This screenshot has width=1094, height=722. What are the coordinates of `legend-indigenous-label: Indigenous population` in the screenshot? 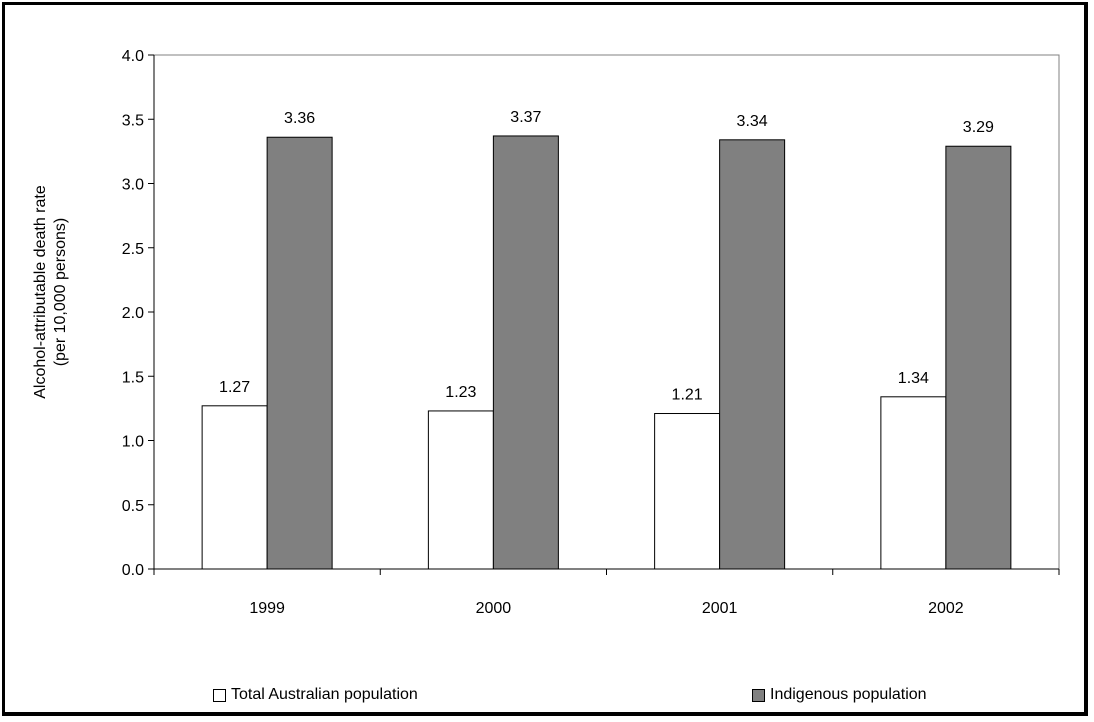 It's located at (848, 694).